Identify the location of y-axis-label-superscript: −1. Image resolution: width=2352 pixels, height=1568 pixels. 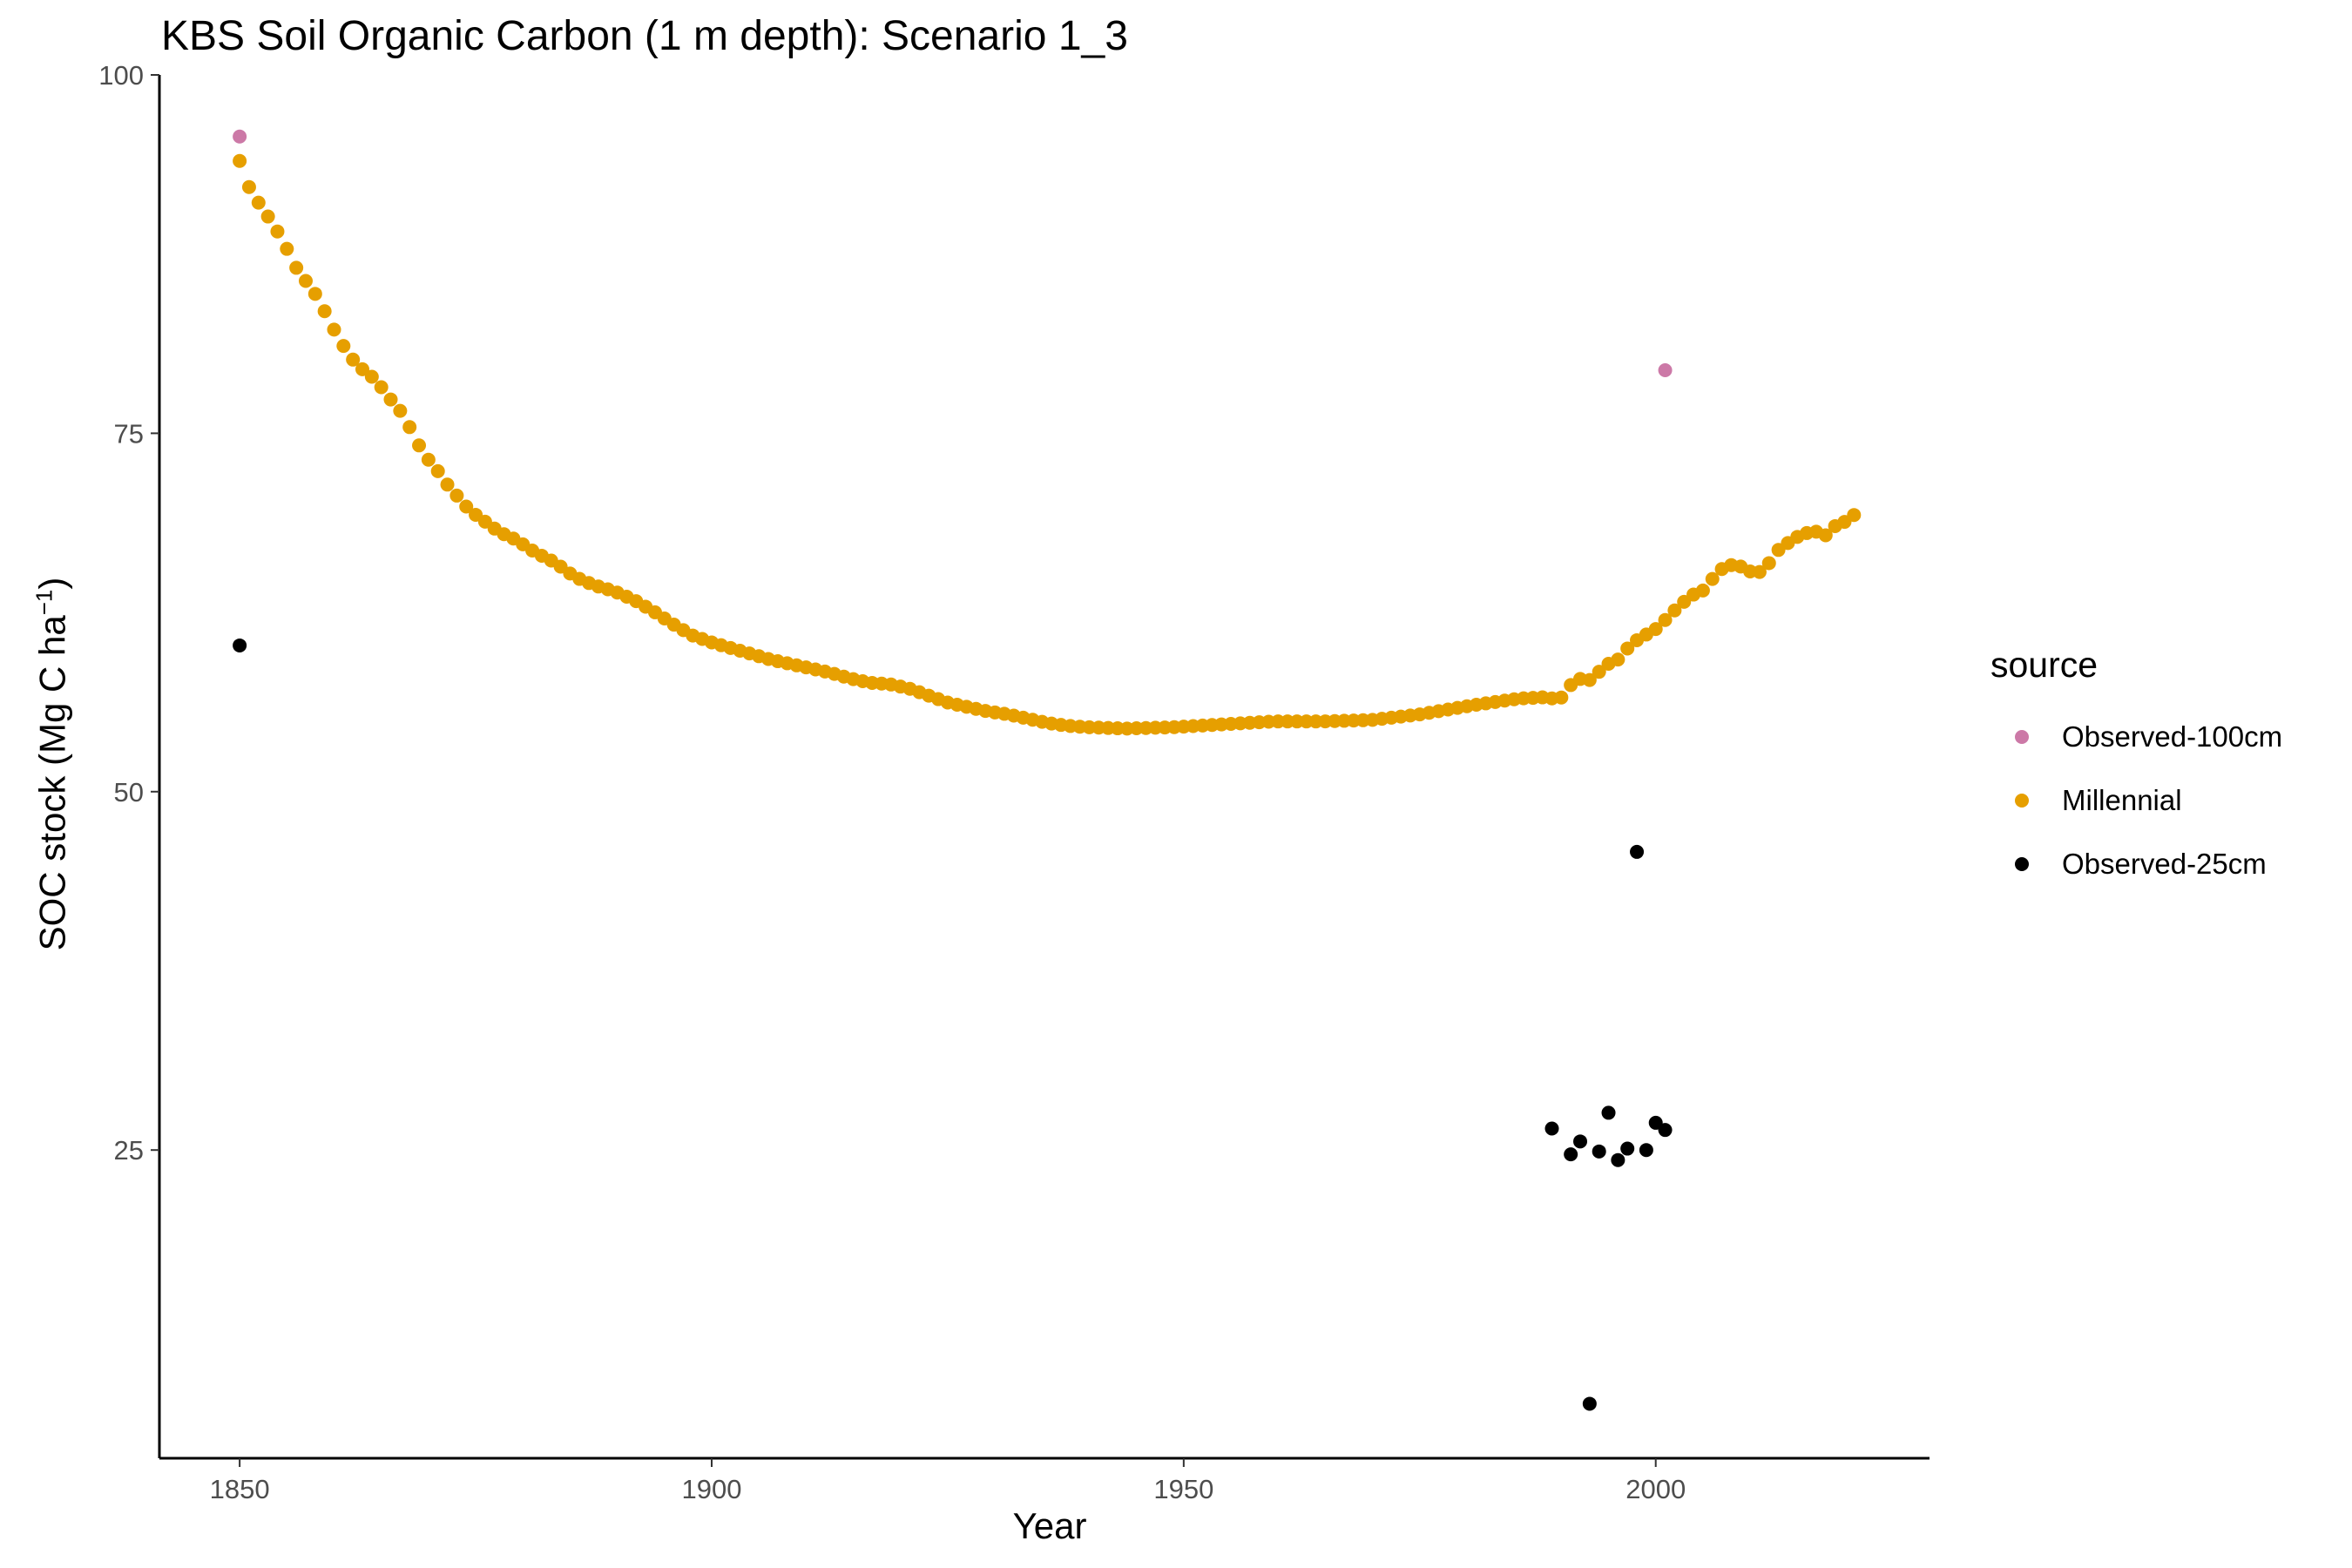
(44, 603).